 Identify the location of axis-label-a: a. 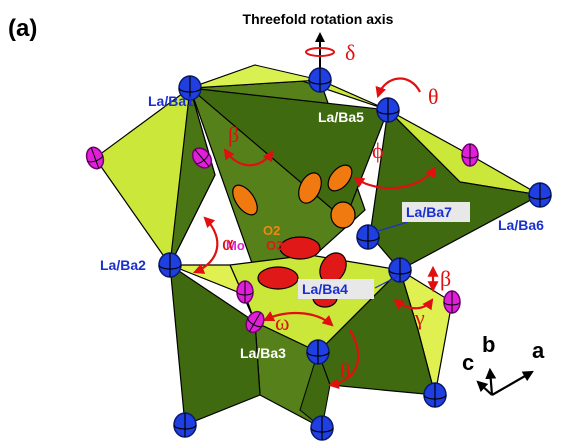
(538, 350).